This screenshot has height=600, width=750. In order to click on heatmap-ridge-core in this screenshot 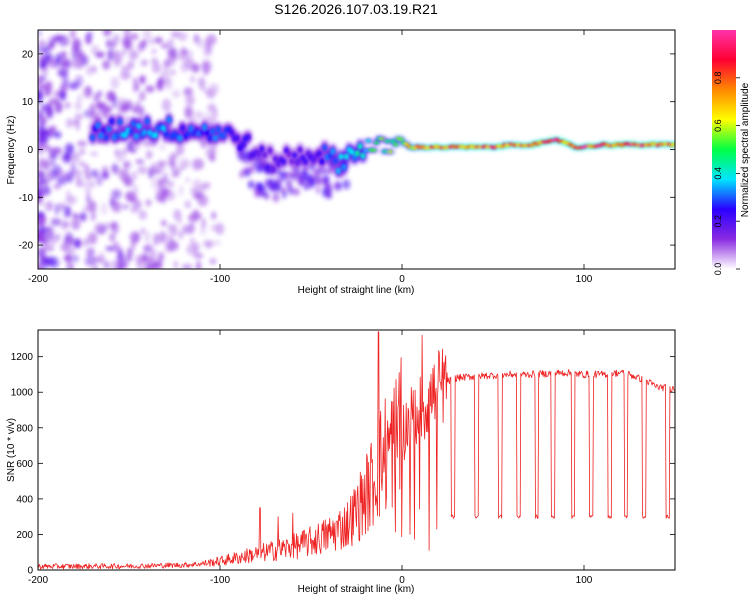, I will do `click(382, 145)`.